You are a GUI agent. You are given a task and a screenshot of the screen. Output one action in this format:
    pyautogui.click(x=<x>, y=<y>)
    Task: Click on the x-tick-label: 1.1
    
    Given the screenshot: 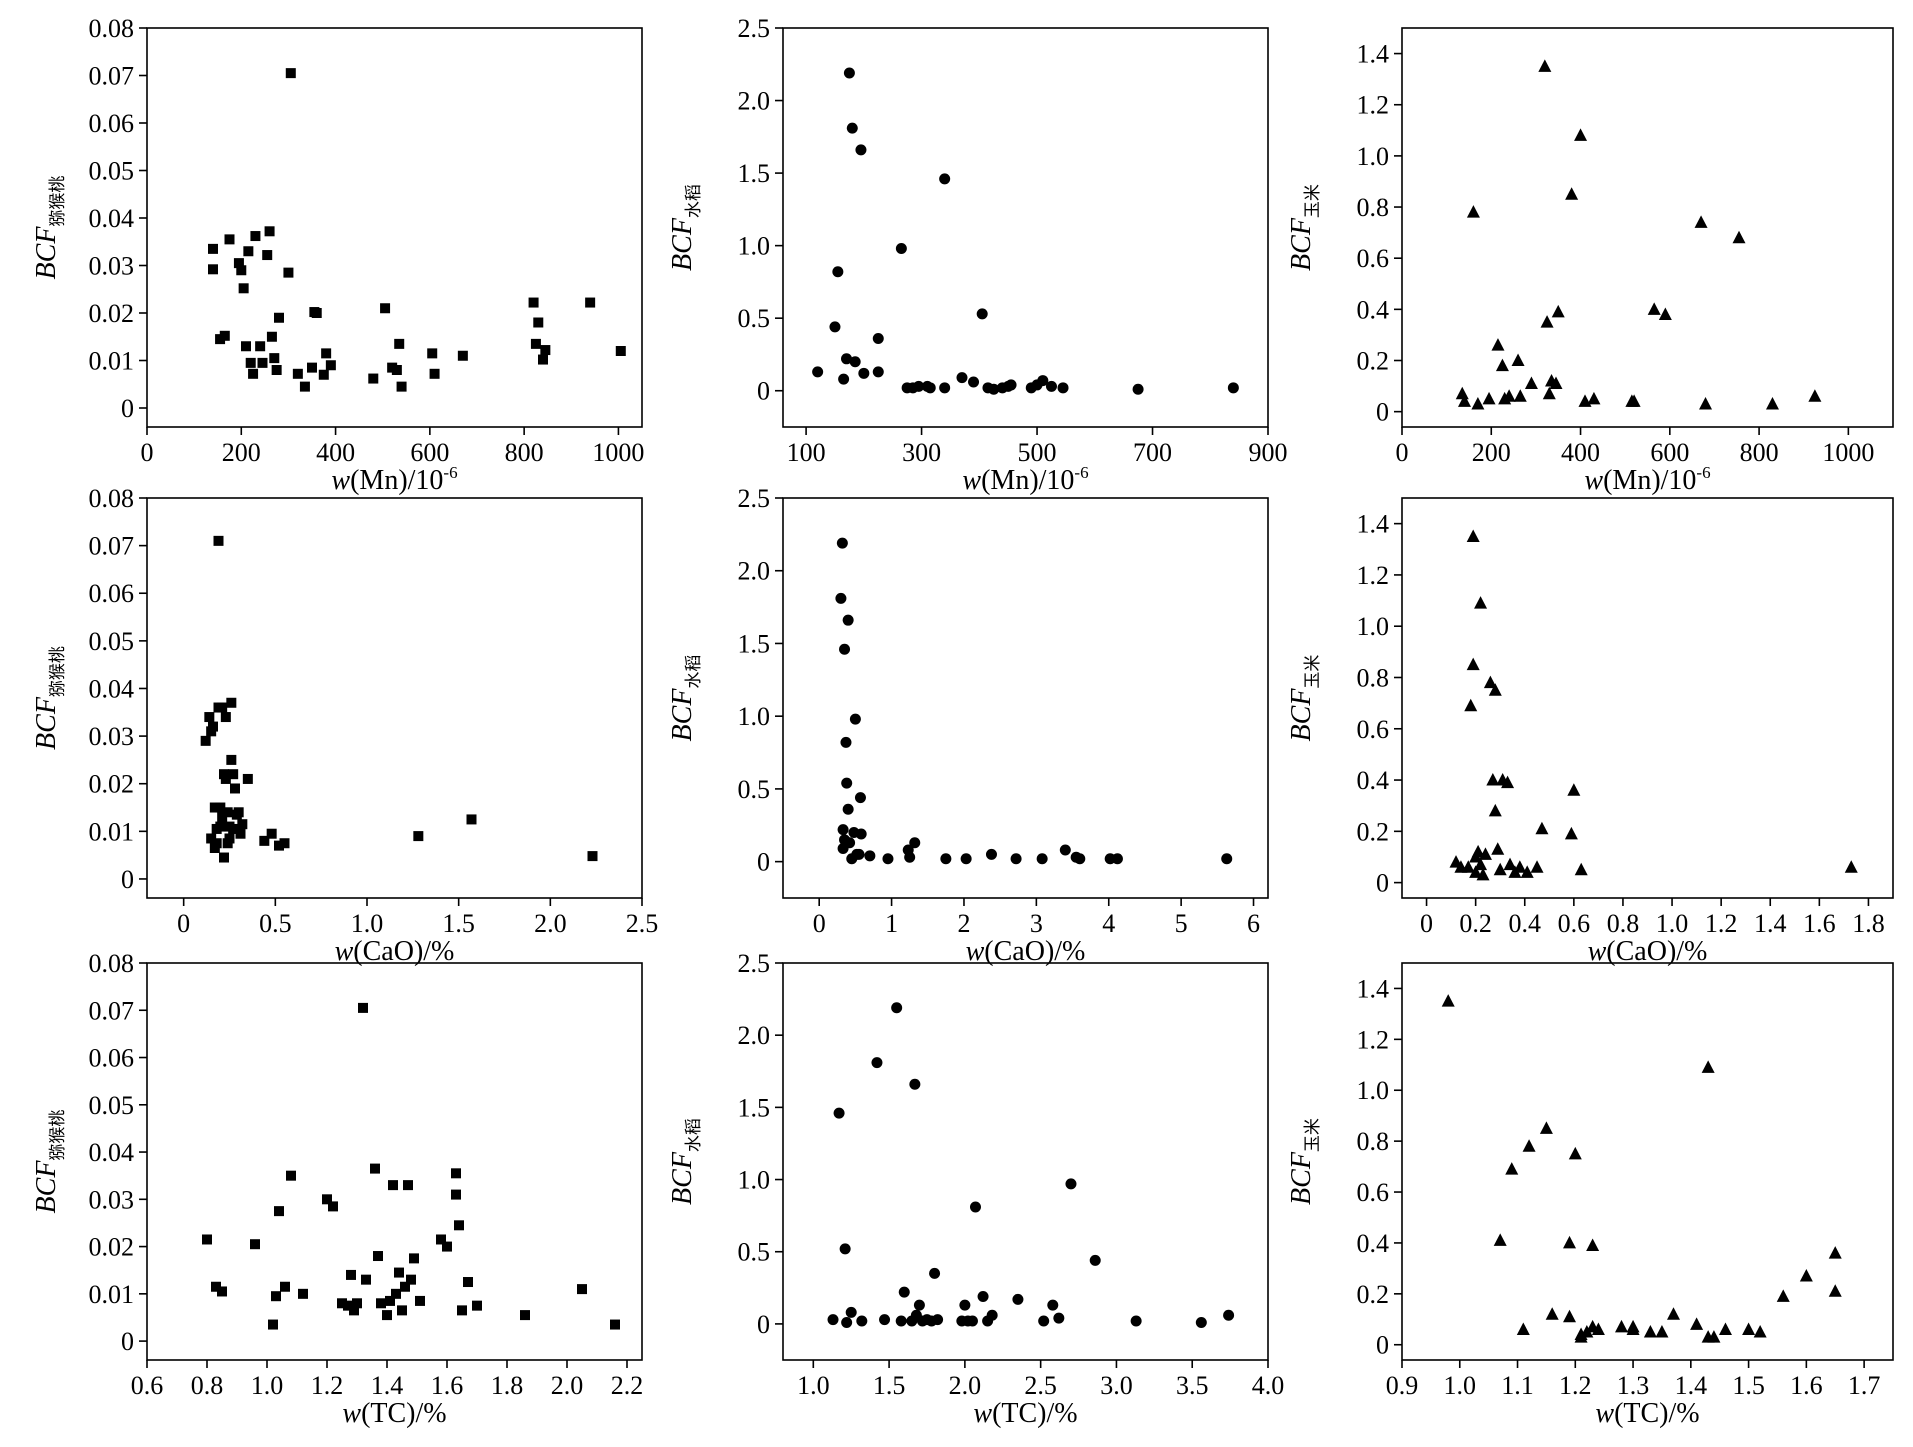 What is the action you would take?
    pyautogui.click(x=1517, y=1385)
    